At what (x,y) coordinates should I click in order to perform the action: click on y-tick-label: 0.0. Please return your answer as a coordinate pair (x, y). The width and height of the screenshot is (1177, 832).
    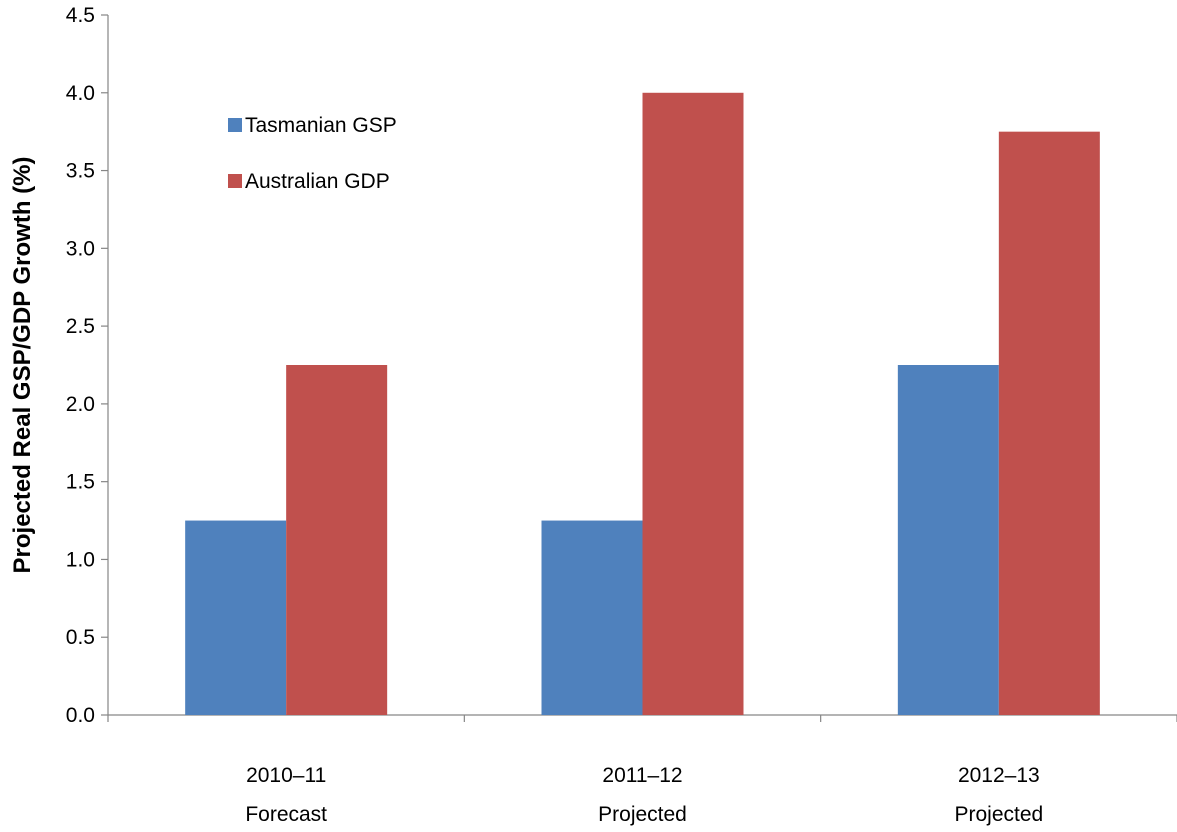
    Looking at the image, I should click on (80, 715).